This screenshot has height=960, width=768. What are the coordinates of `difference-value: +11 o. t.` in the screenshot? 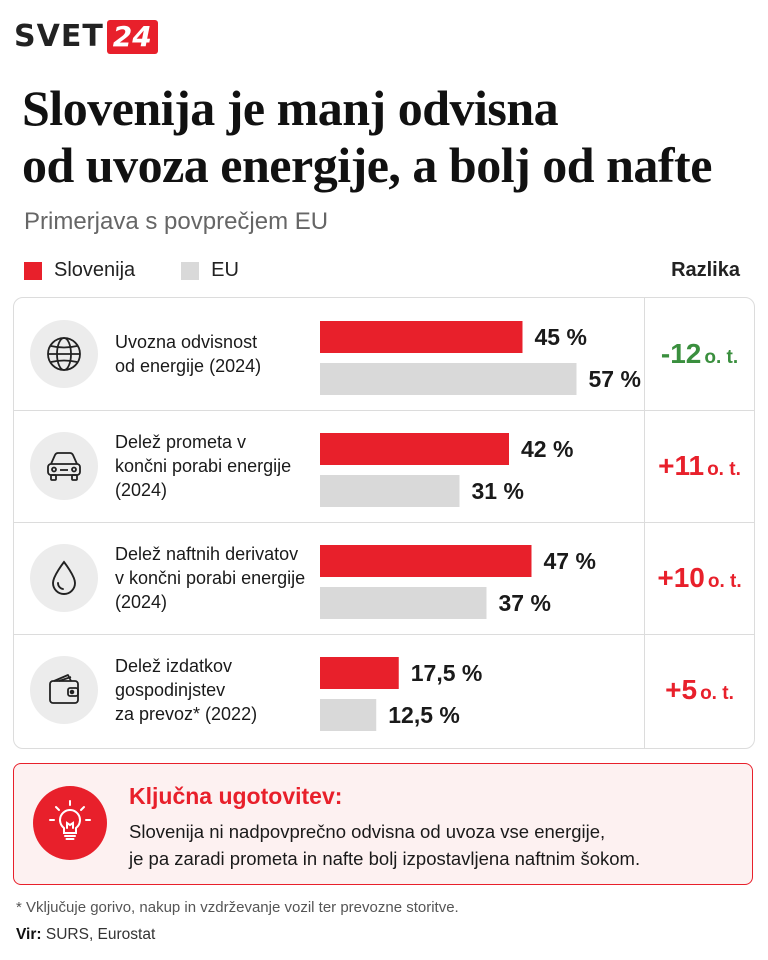 It's located at (699, 466).